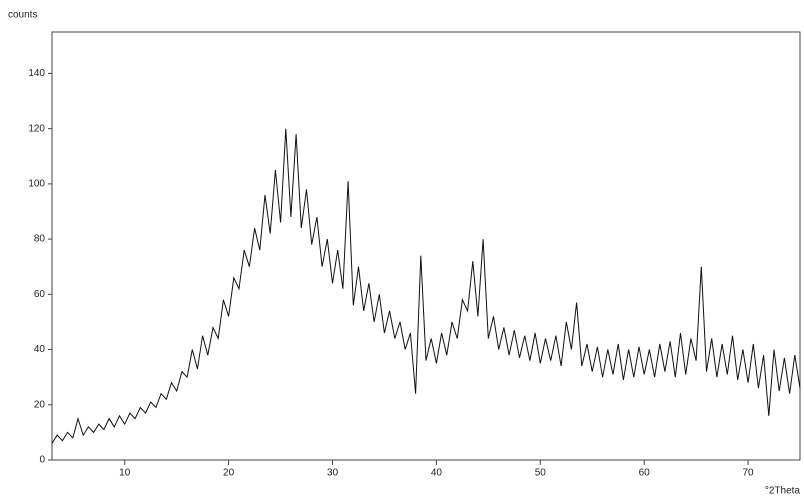 The image size is (804, 499). What do you see at coordinates (22, 15) in the screenshot?
I see `y-axis-title: counts` at bounding box center [22, 15].